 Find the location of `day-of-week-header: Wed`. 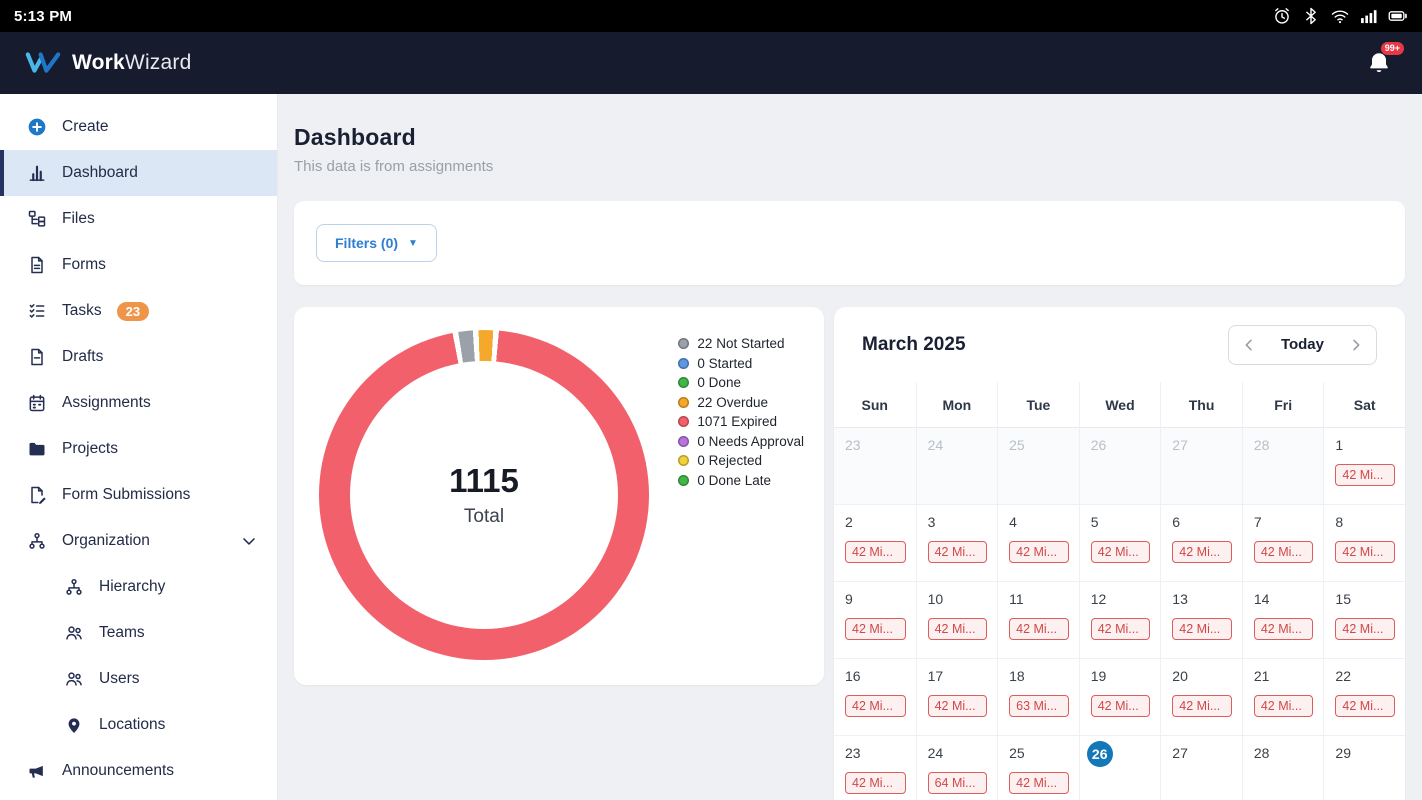

day-of-week-header: Wed is located at coordinates (1119, 405).